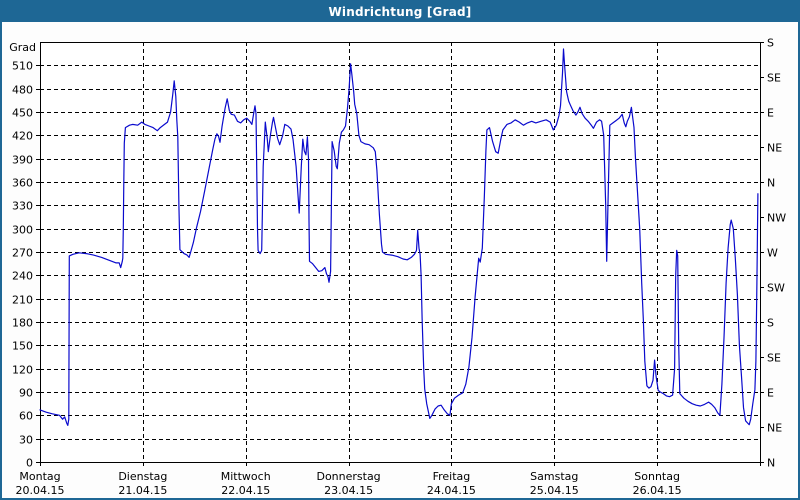  I want to click on day-date-label: 24.04.15, so click(451, 490).